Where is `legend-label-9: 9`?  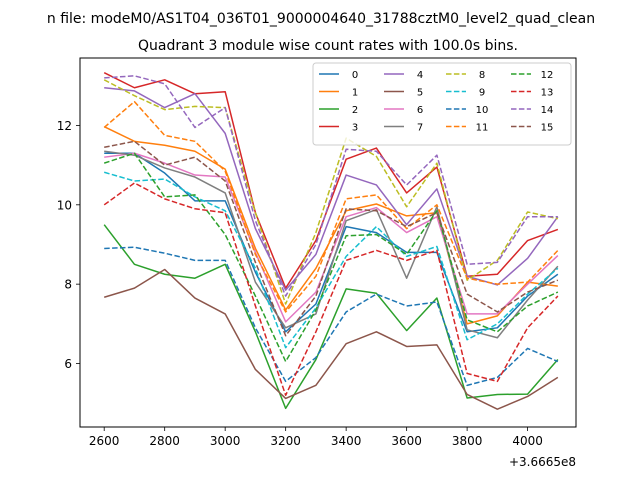
legend-label-9: 9 is located at coordinates (482, 93).